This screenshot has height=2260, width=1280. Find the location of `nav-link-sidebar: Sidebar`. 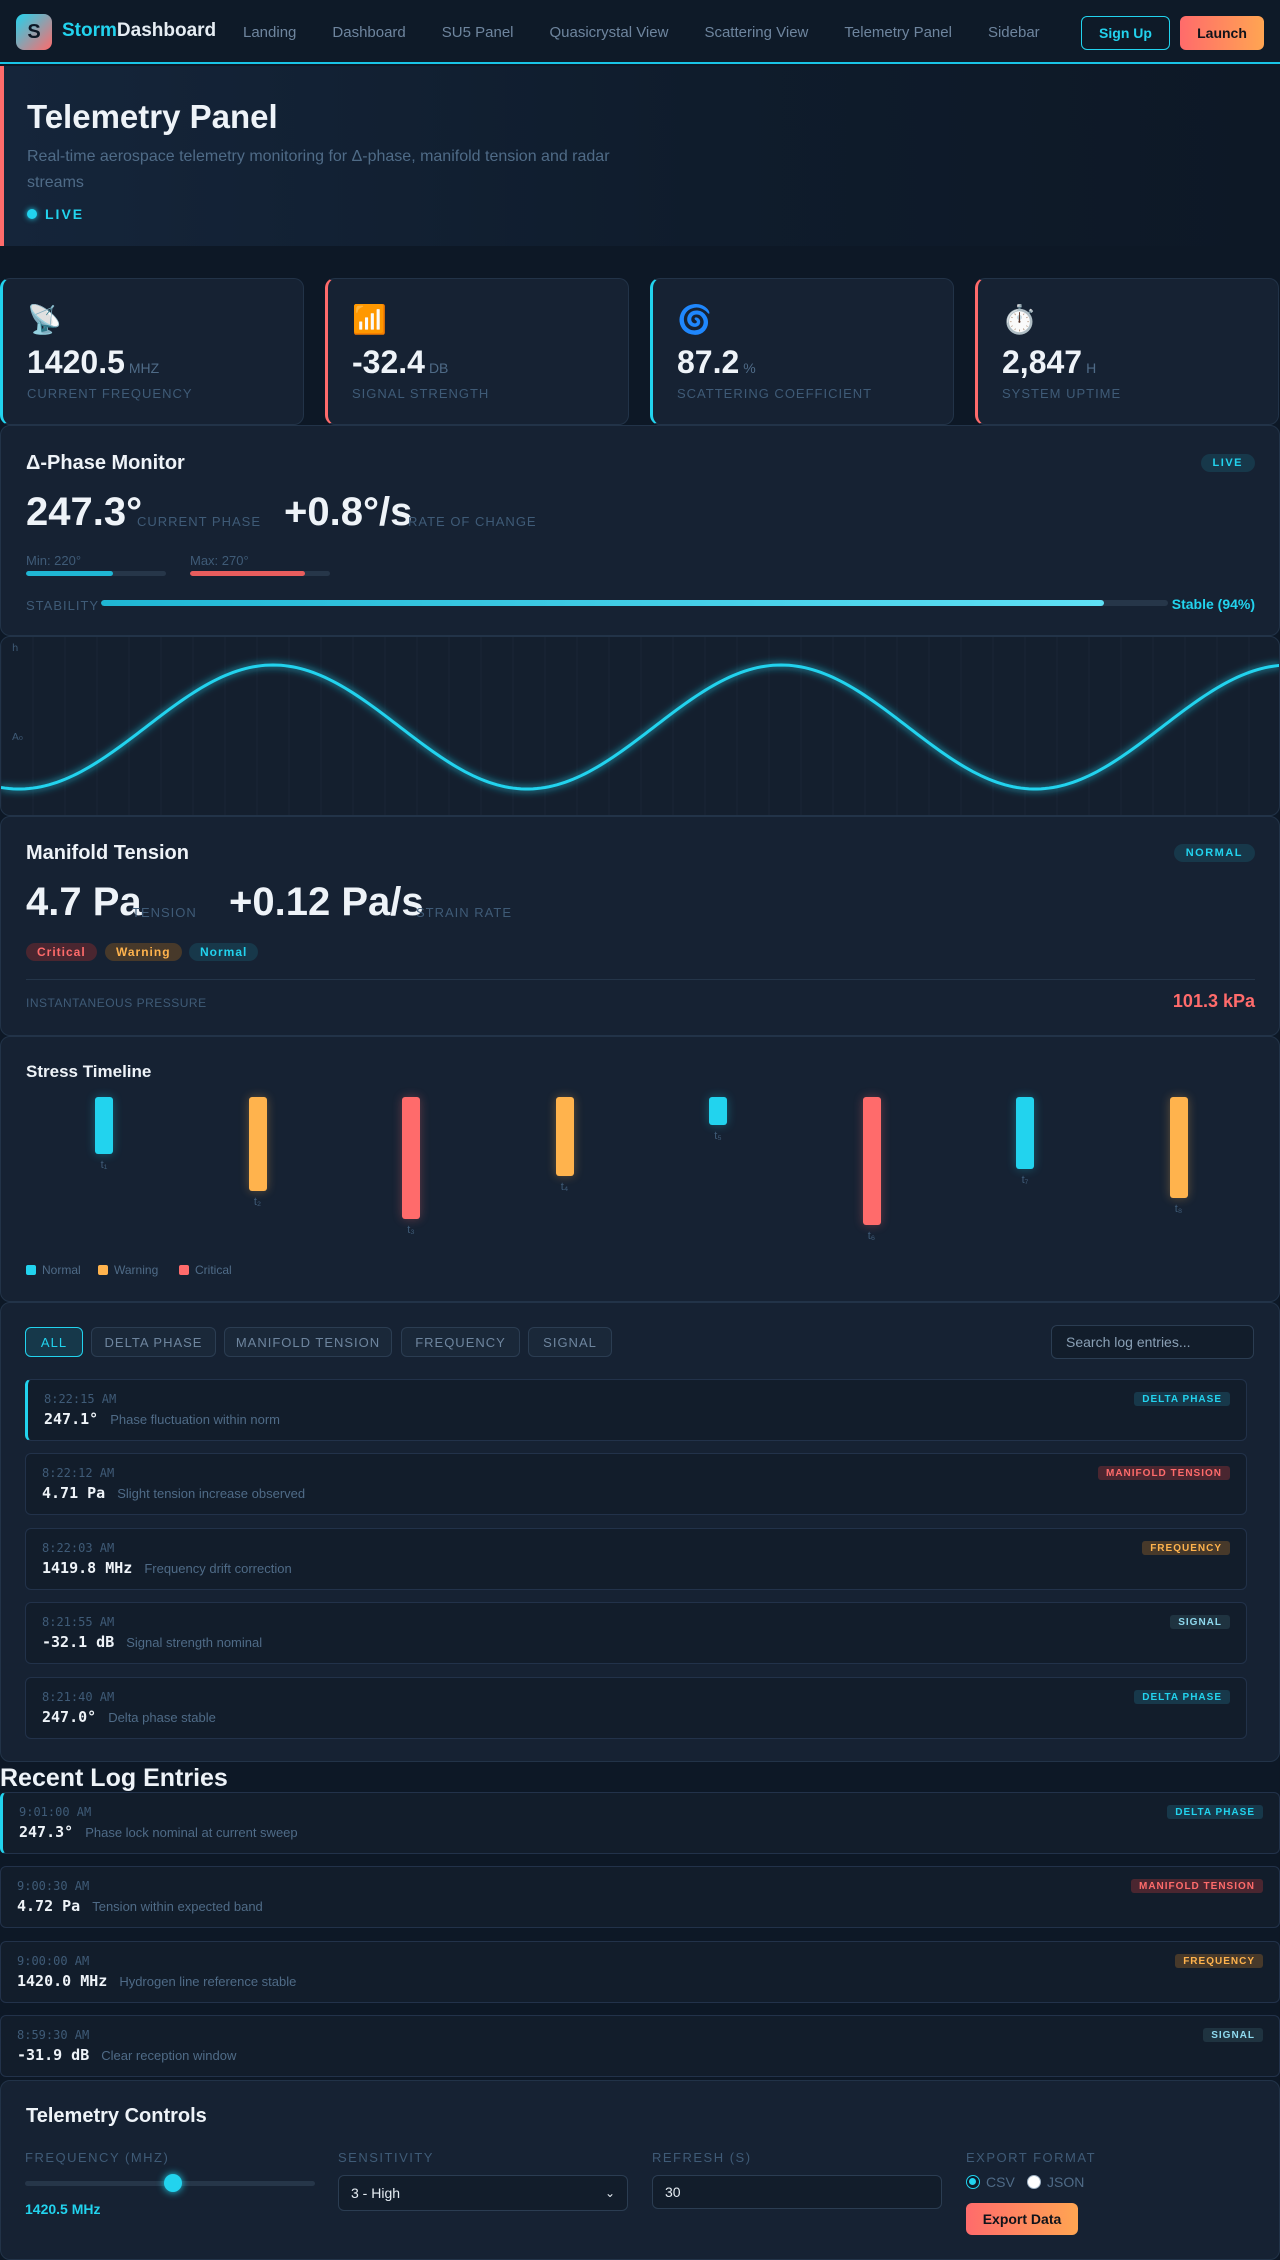

nav-link-sidebar: Sidebar is located at coordinates (1013, 32).